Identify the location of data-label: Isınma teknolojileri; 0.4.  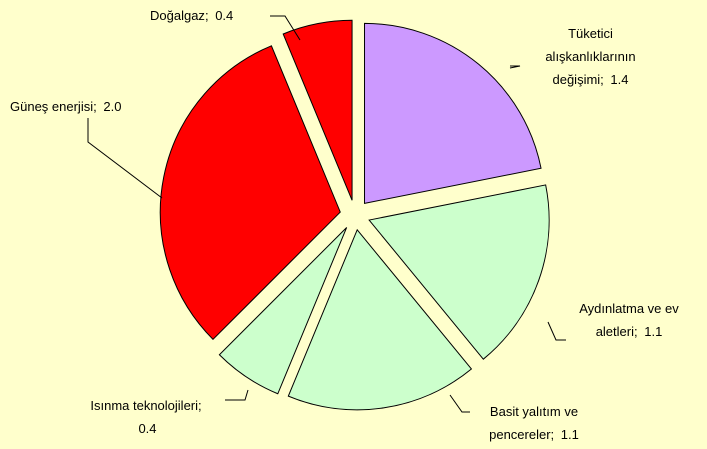
(146, 417).